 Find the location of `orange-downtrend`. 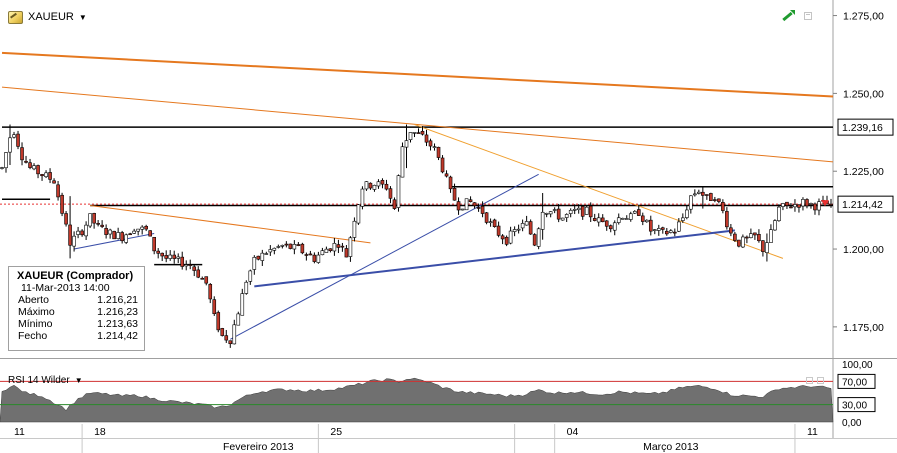

orange-downtrend is located at coordinates (599, 191).